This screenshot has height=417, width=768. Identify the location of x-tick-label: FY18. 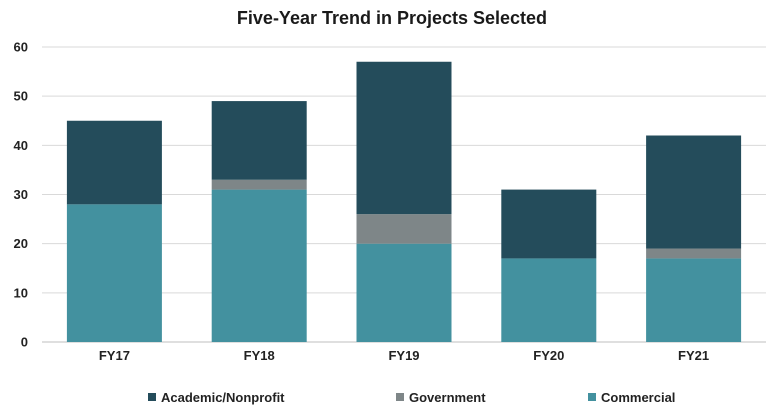
(259, 355).